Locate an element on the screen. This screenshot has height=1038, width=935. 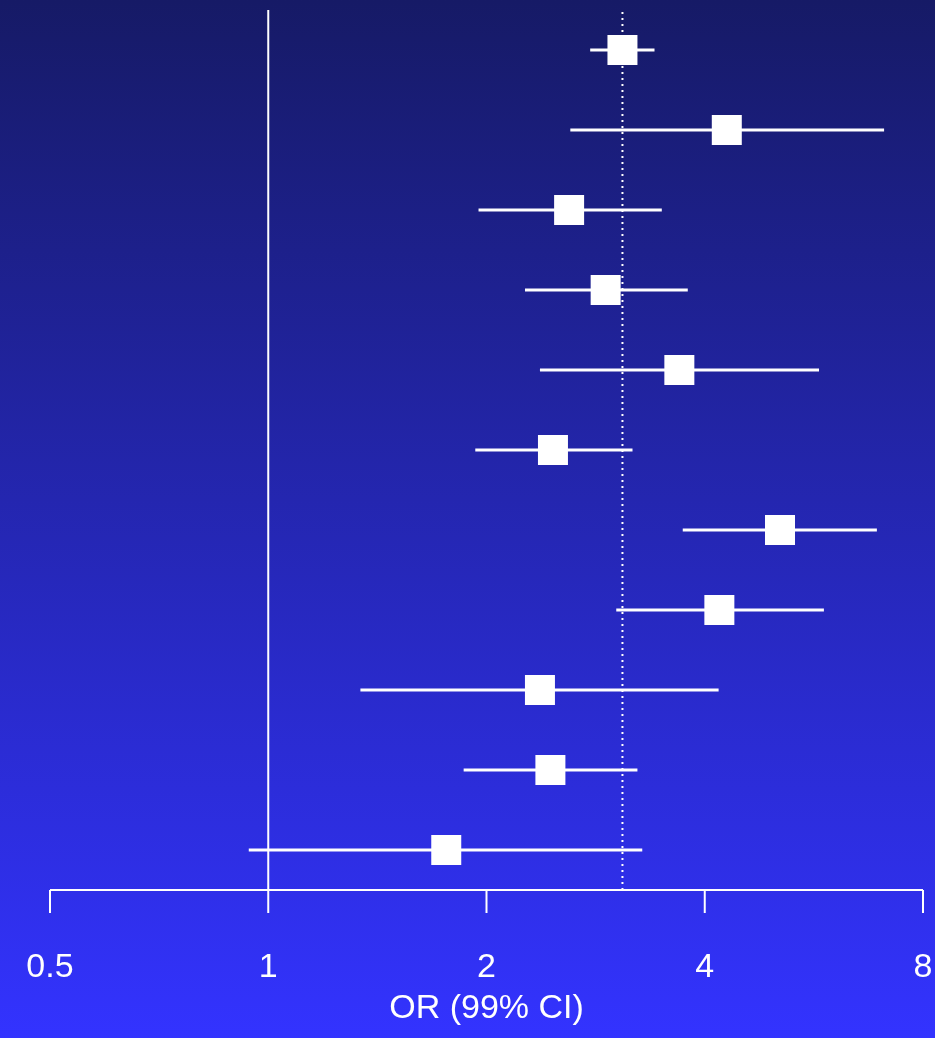
x-axis-title: OR (99% CI) is located at coordinates (486, 1006).